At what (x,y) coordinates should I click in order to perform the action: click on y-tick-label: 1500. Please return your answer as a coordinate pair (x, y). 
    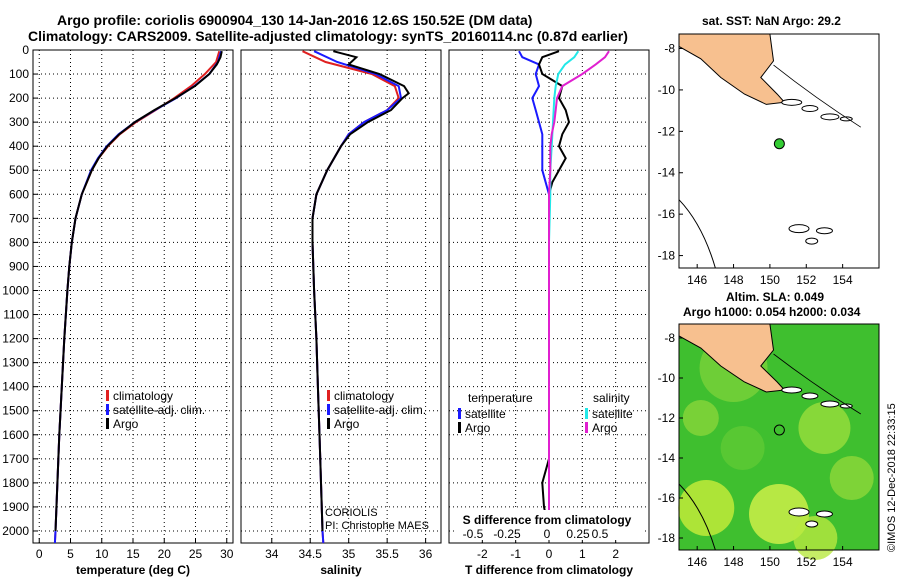
    Looking at the image, I should click on (15, 411).